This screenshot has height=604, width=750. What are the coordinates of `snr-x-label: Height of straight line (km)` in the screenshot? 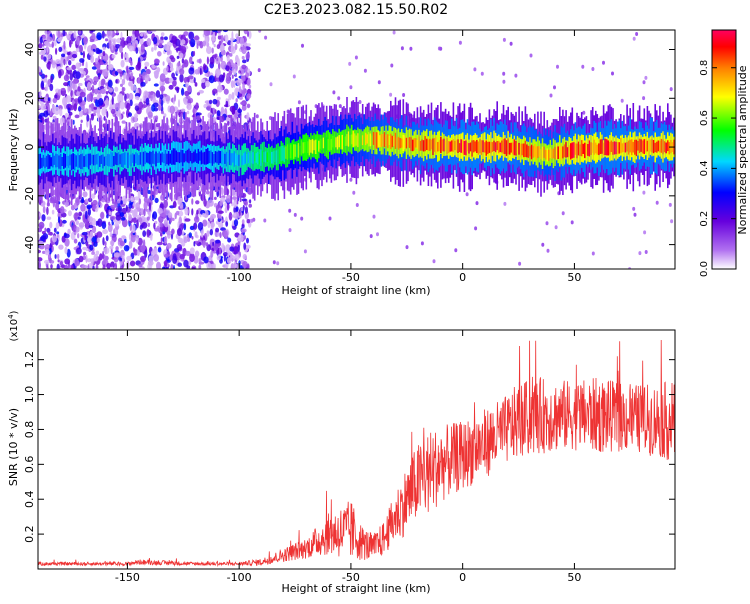 It's located at (355, 588).